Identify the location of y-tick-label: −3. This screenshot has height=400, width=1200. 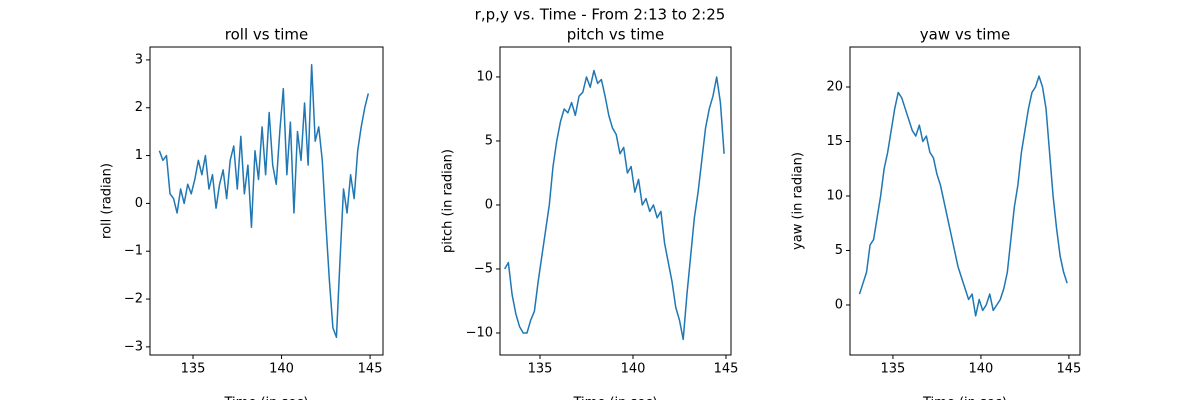
(133, 346).